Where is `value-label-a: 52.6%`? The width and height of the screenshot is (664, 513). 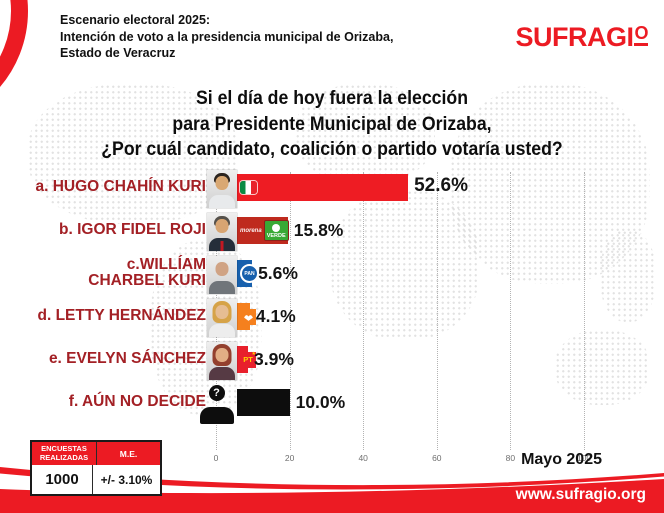
value-label-a: 52.6% is located at coordinates (441, 185).